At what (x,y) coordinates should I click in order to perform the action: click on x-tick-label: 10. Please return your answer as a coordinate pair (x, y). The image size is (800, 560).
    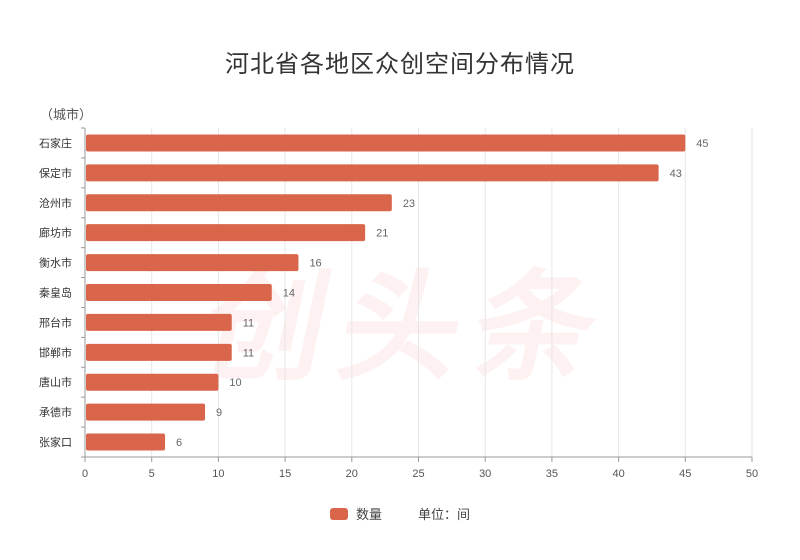
    Looking at the image, I should click on (218, 474).